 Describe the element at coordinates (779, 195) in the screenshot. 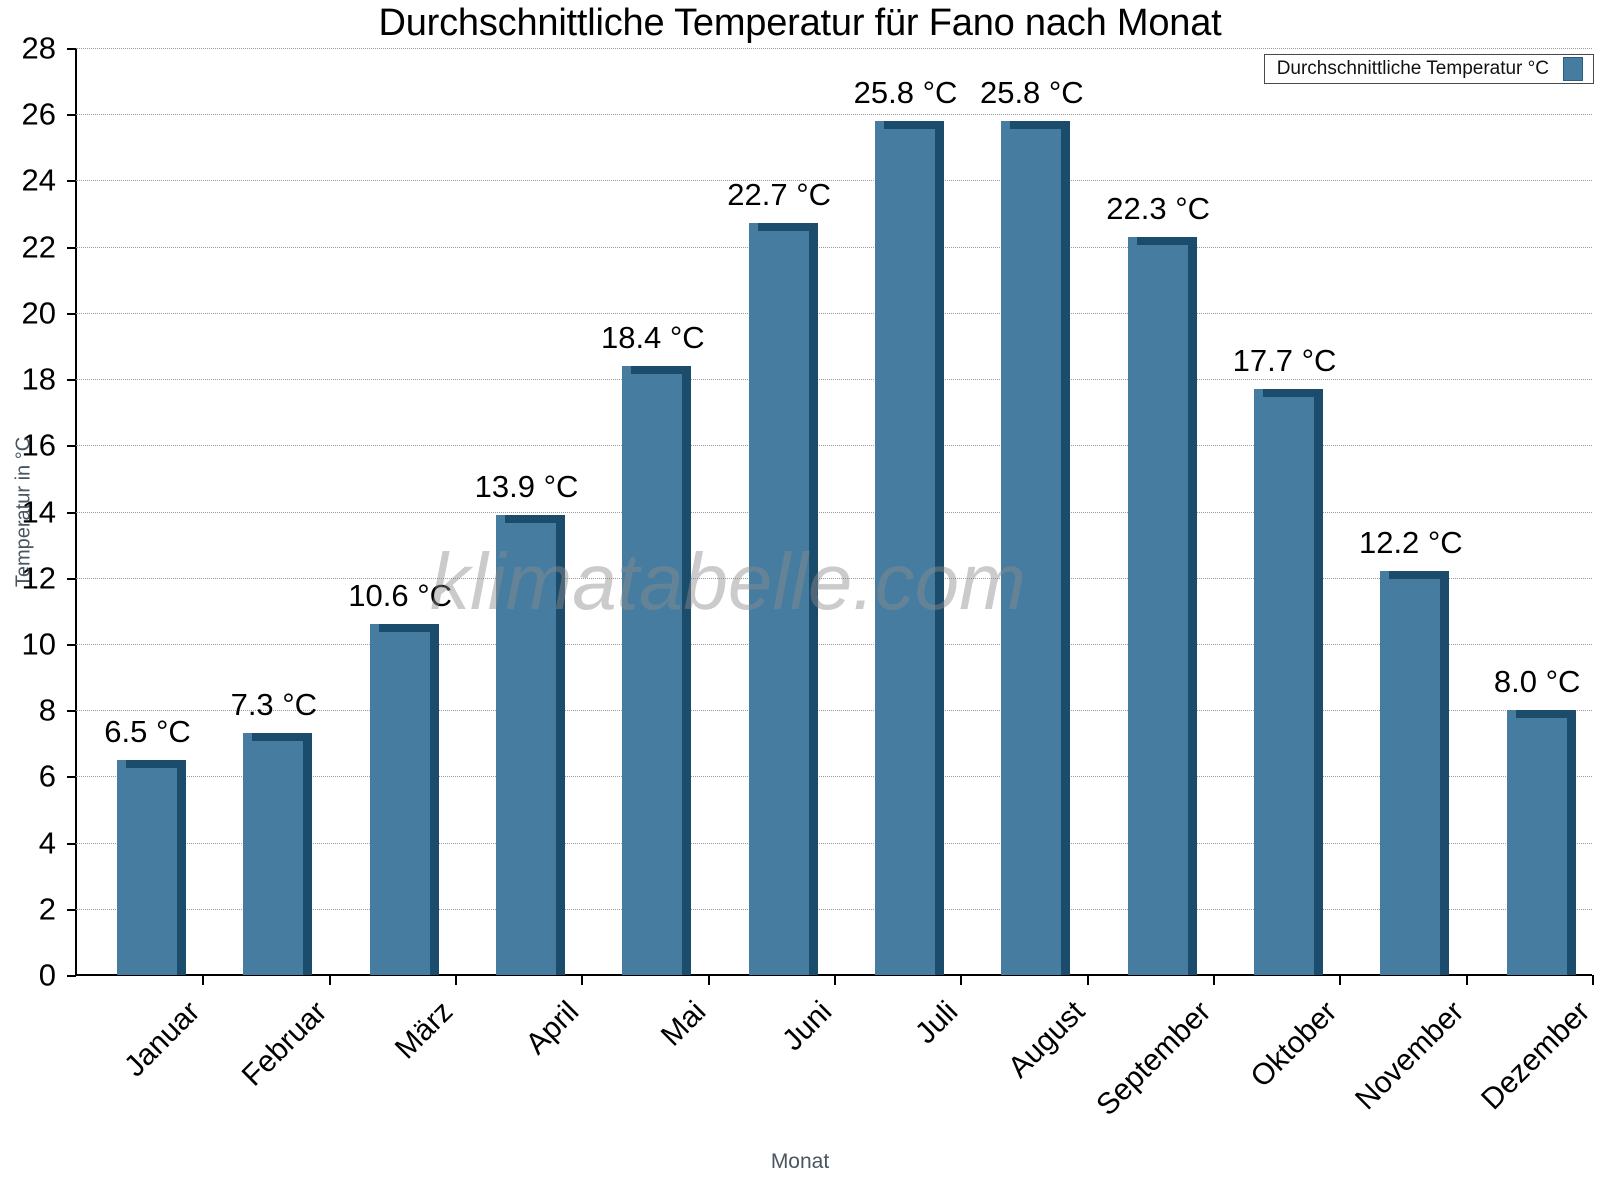

I see `bar-value-label: 22.7 °C` at that location.